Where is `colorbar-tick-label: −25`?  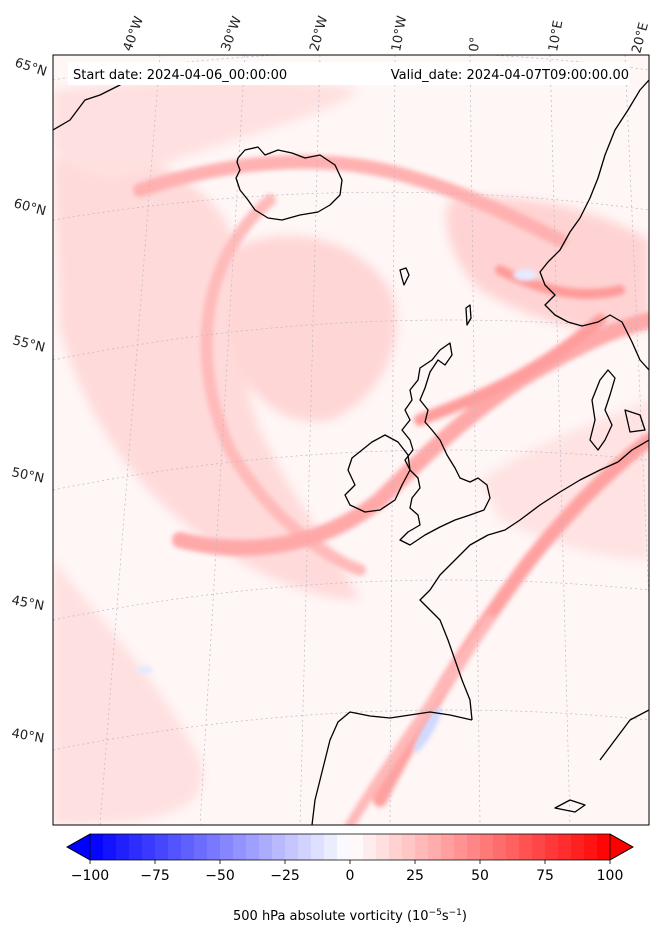 colorbar-tick-label: −25 is located at coordinates (285, 876).